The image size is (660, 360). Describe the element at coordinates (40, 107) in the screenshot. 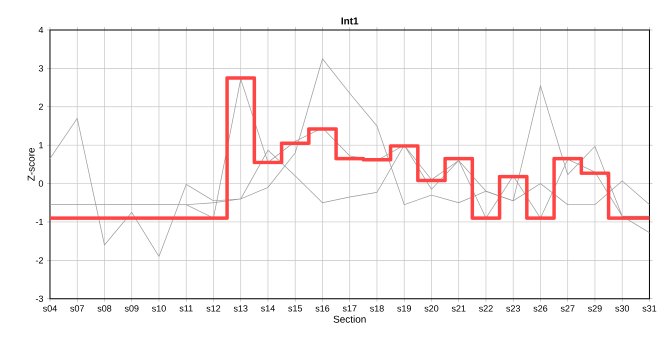

I see `y-tick-label: 2` at that location.